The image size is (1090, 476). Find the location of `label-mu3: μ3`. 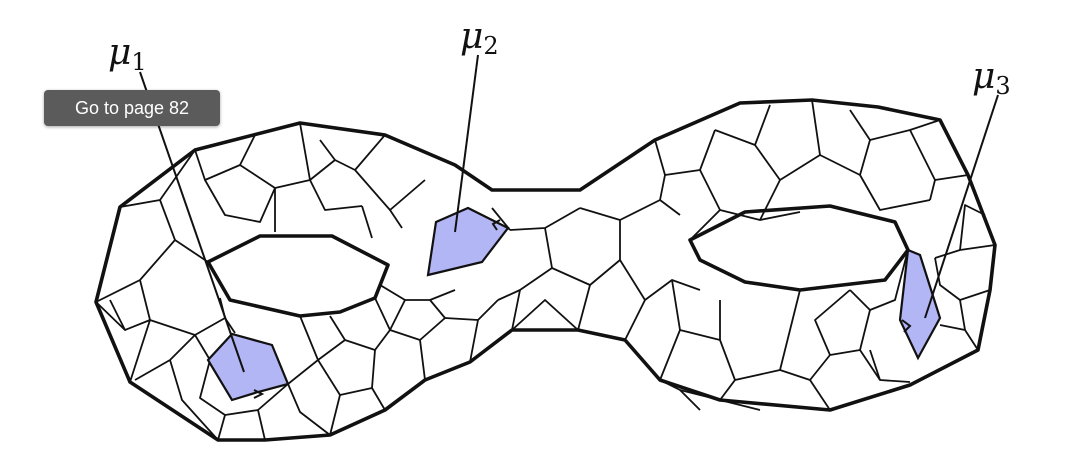

label-mu3: μ3 is located at coordinates (991, 78).